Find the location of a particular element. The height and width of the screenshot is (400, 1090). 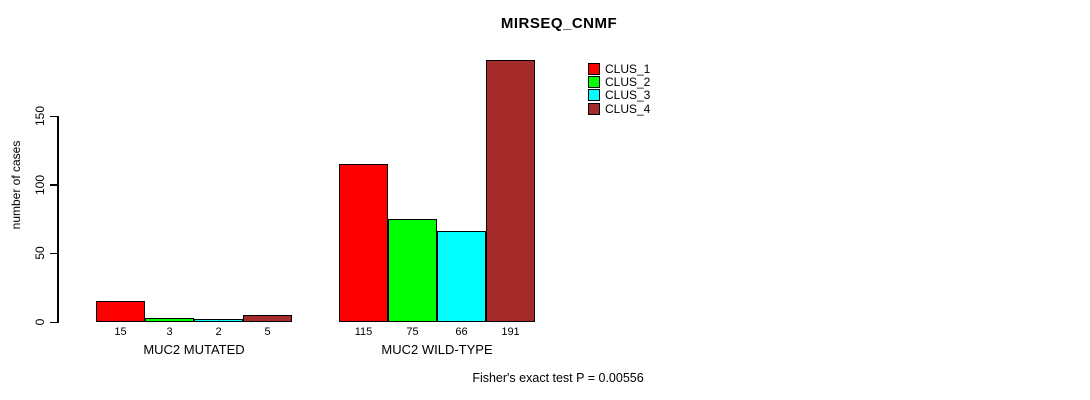

legend-row: CLUS_4 is located at coordinates (619, 108).